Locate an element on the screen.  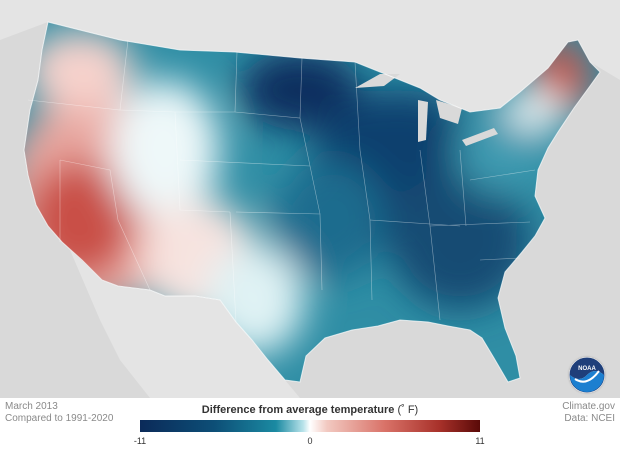
lake-erie is located at coordinates (480, 137).